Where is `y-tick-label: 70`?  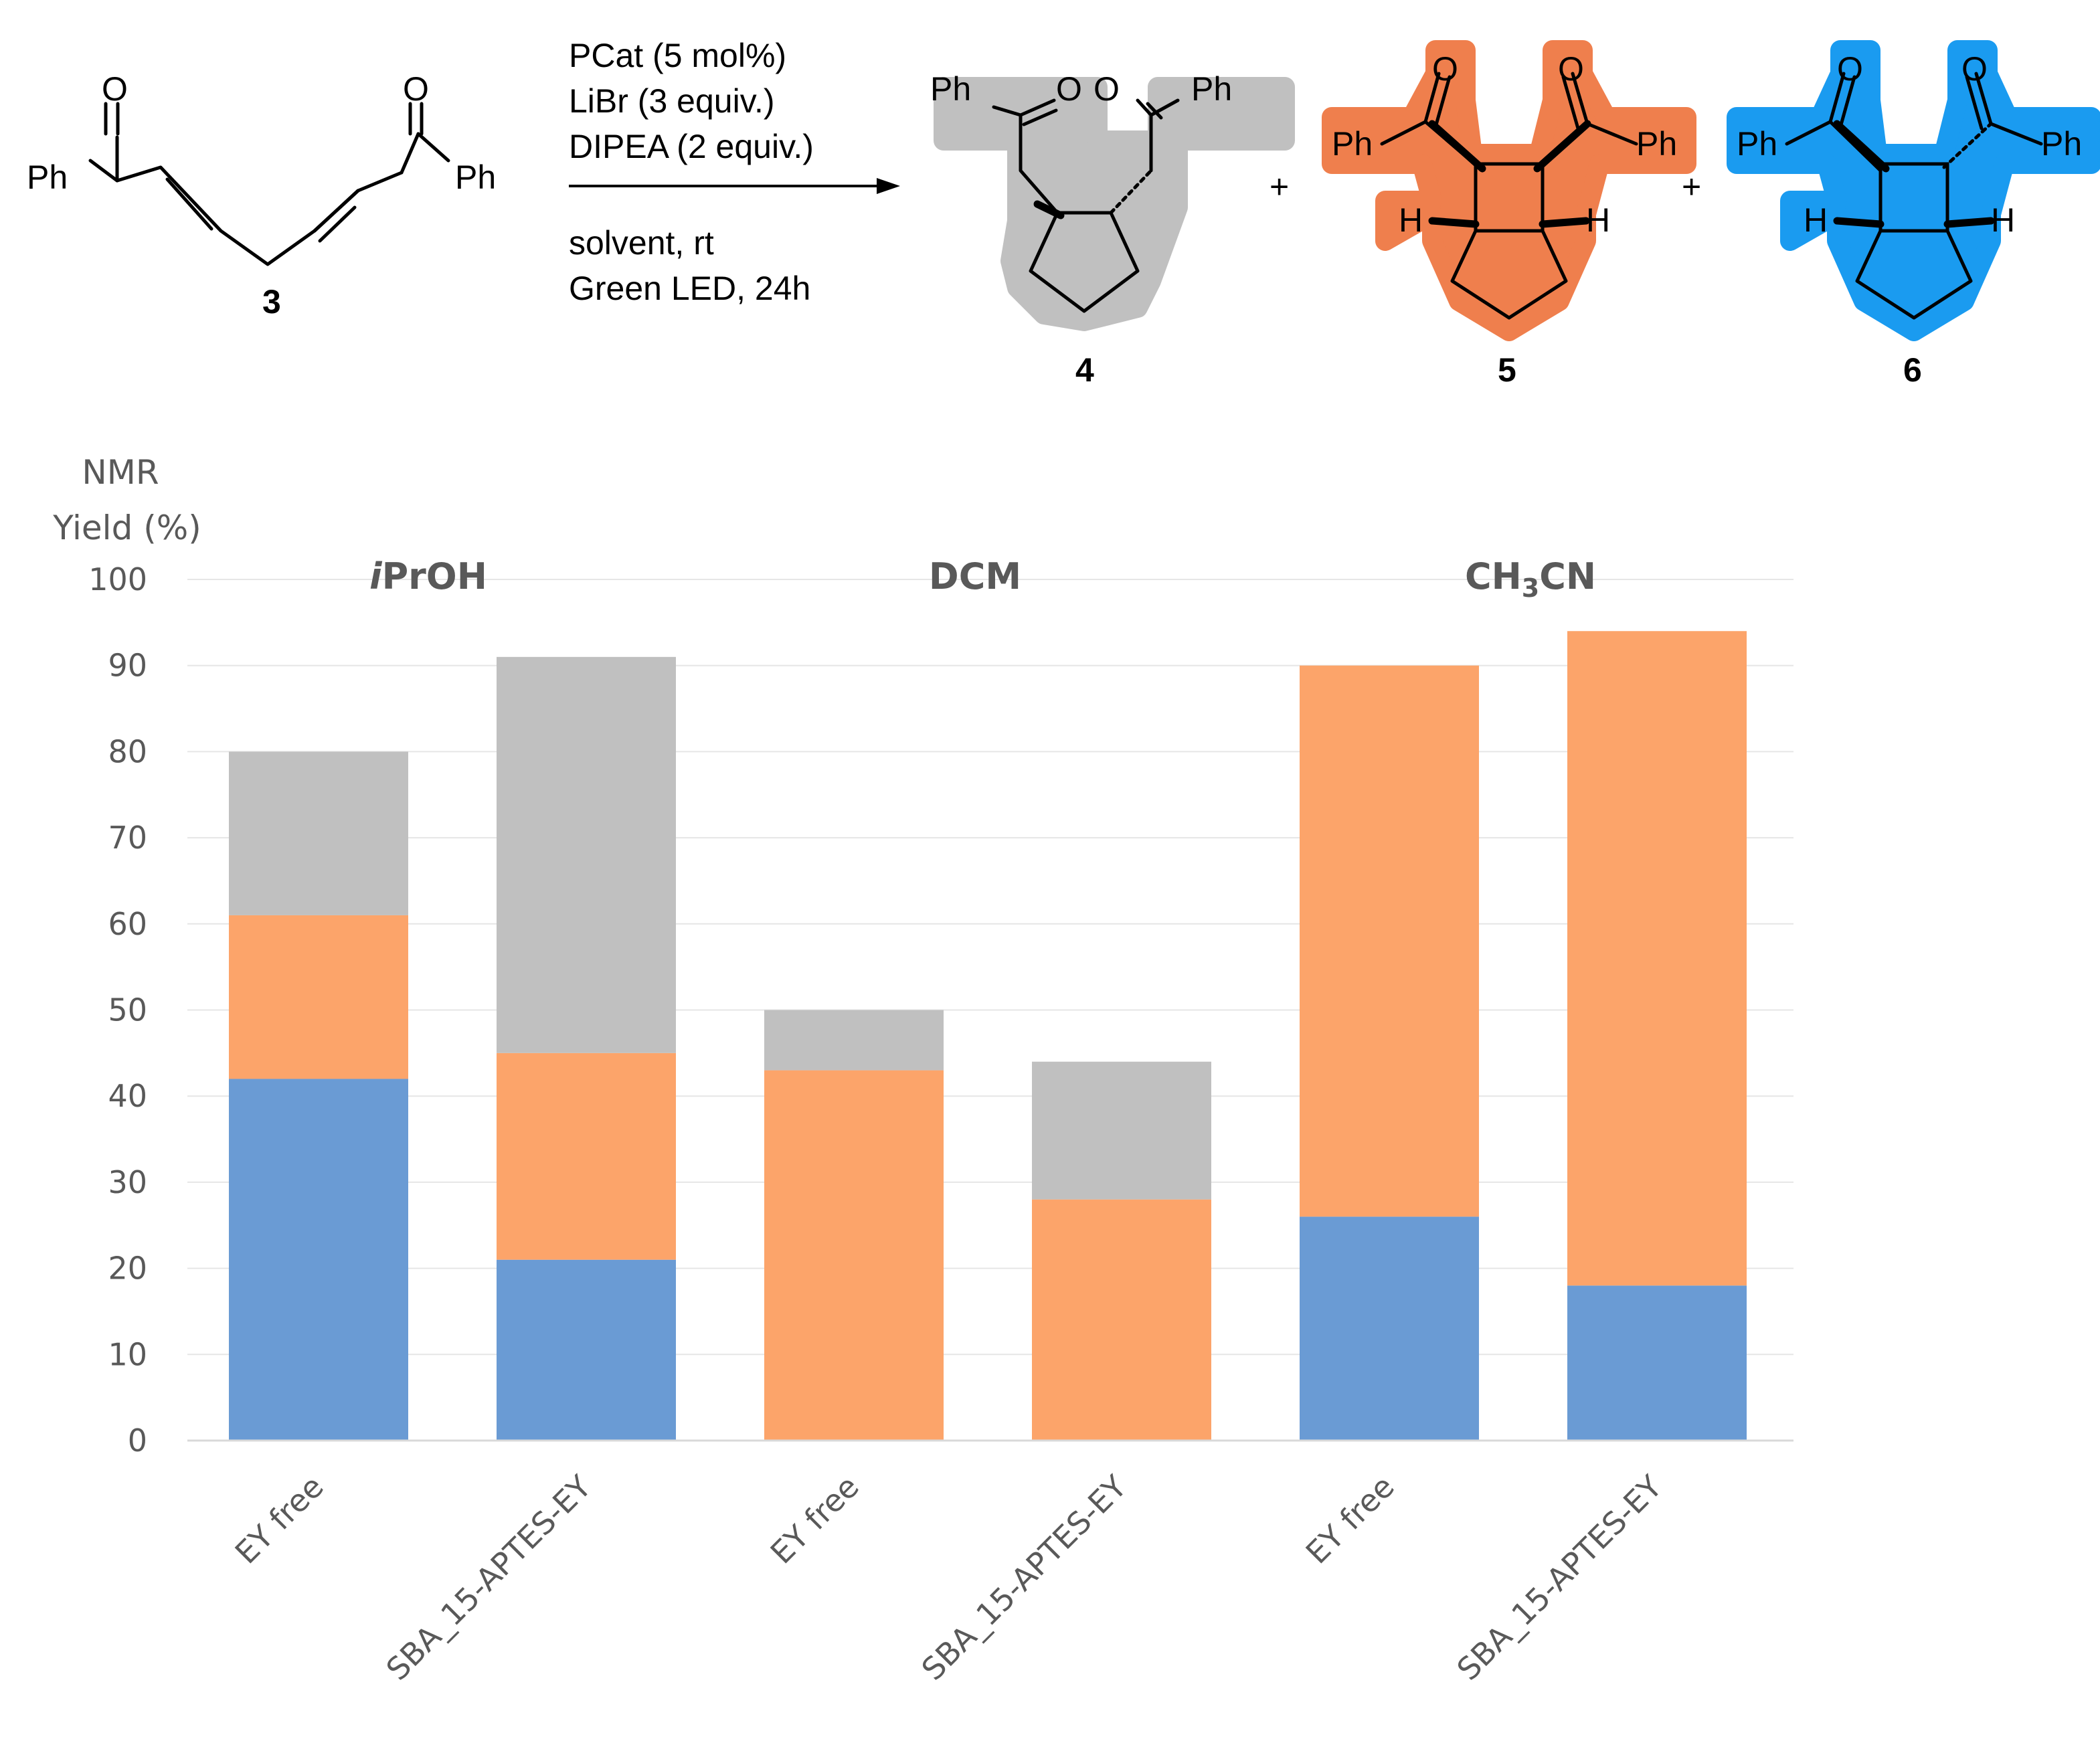 y-tick-label: 70 is located at coordinates (128, 838).